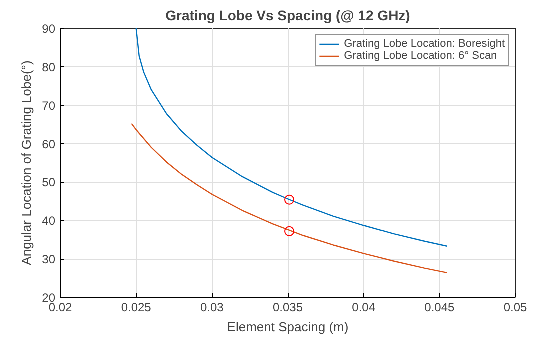 The image size is (560, 337). Describe the element at coordinates (49, 259) in the screenshot. I see `y-tick-label: 30` at that location.